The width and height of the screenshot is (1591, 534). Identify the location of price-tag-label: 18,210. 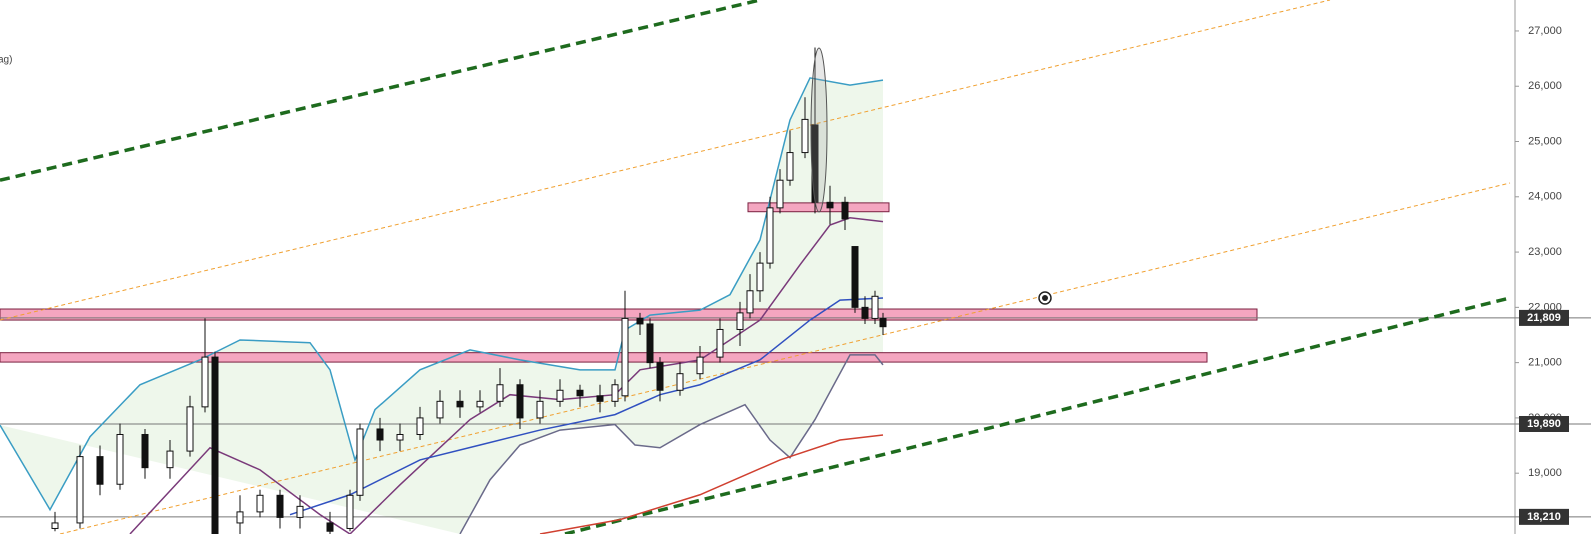
(1544, 517).